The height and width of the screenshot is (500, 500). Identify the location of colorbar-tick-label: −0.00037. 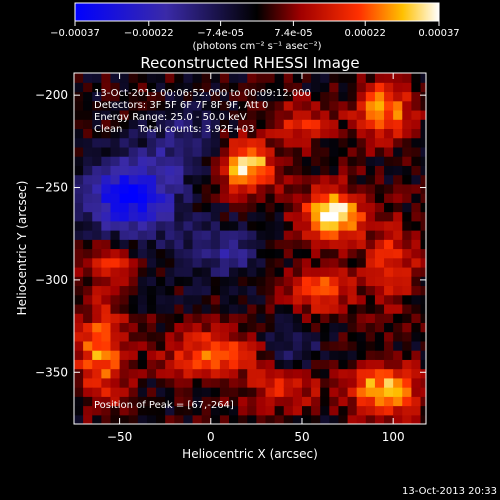
(75, 33).